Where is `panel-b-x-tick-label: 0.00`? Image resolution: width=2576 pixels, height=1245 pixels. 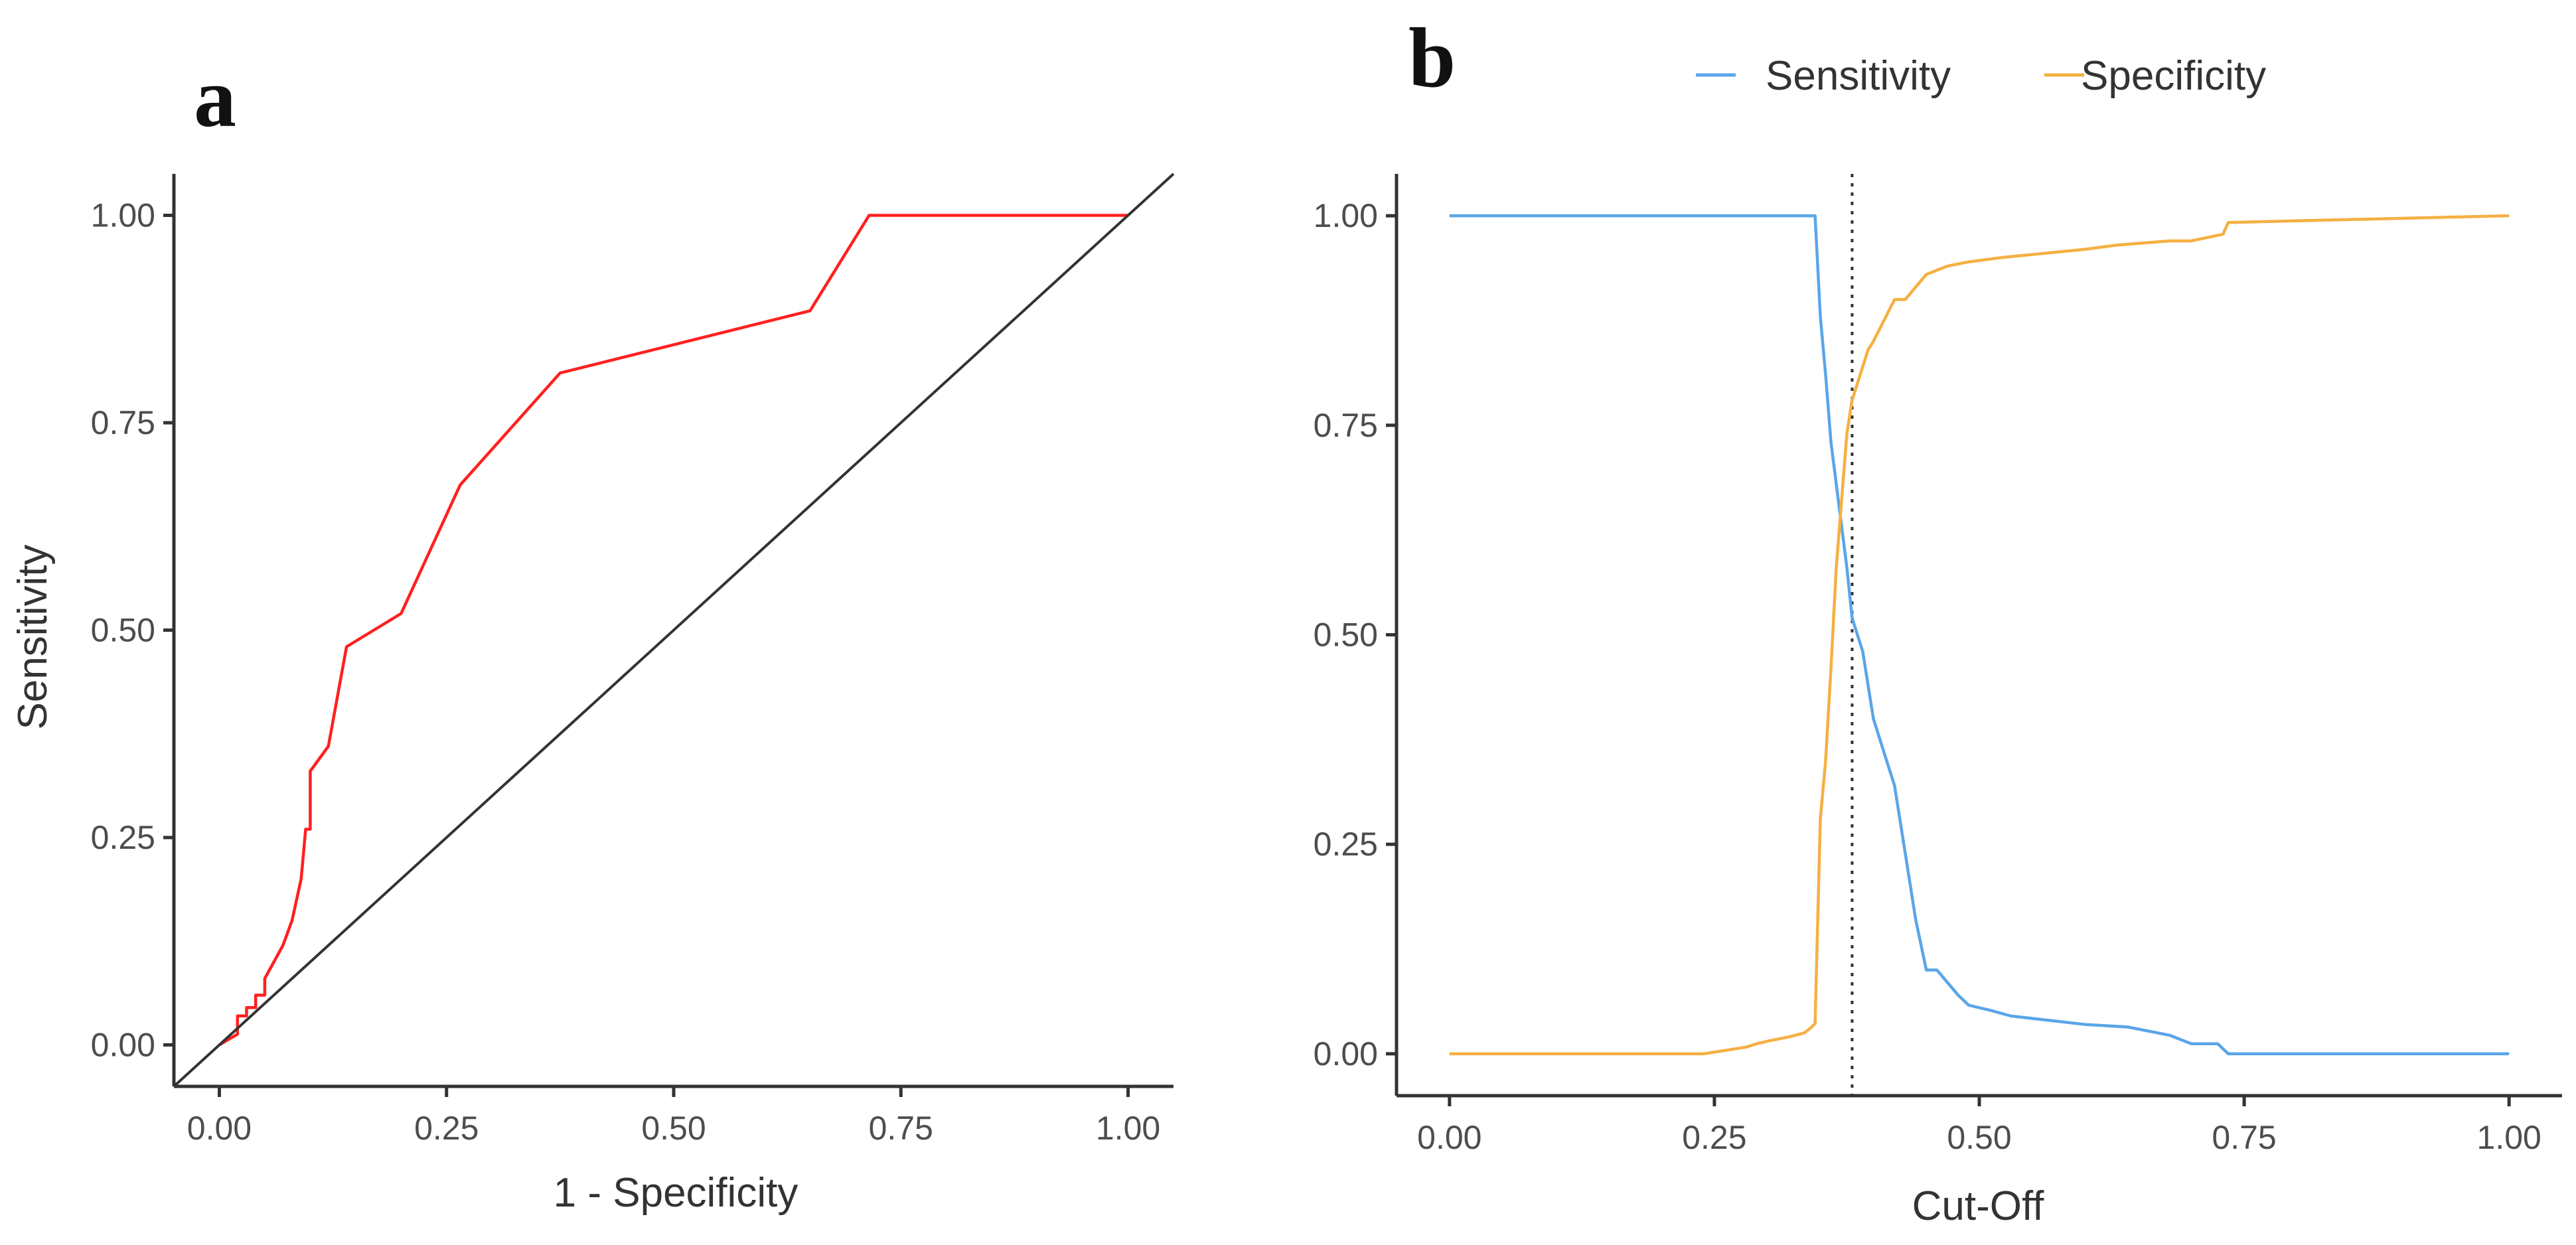
panel-b-x-tick-label: 0.00 is located at coordinates (1449, 1137).